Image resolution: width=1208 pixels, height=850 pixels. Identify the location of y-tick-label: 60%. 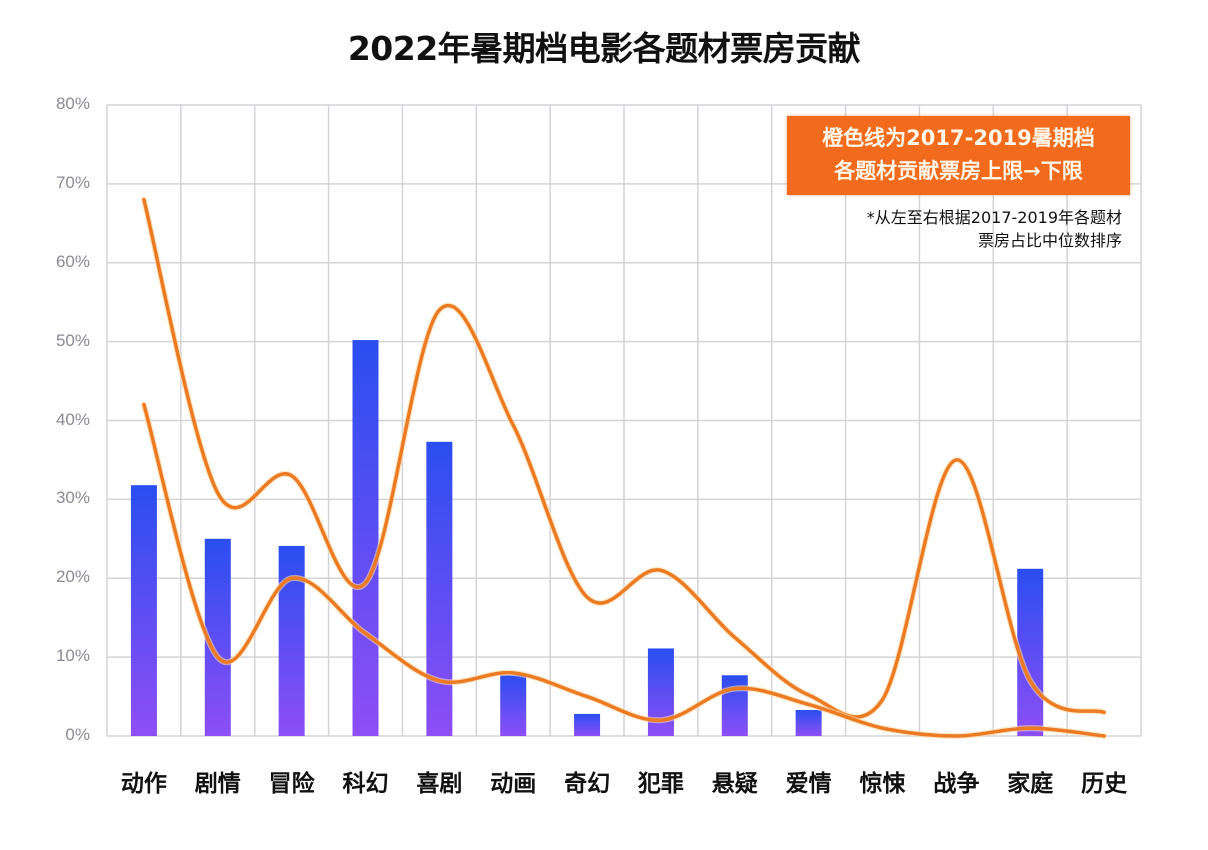
(72, 261).